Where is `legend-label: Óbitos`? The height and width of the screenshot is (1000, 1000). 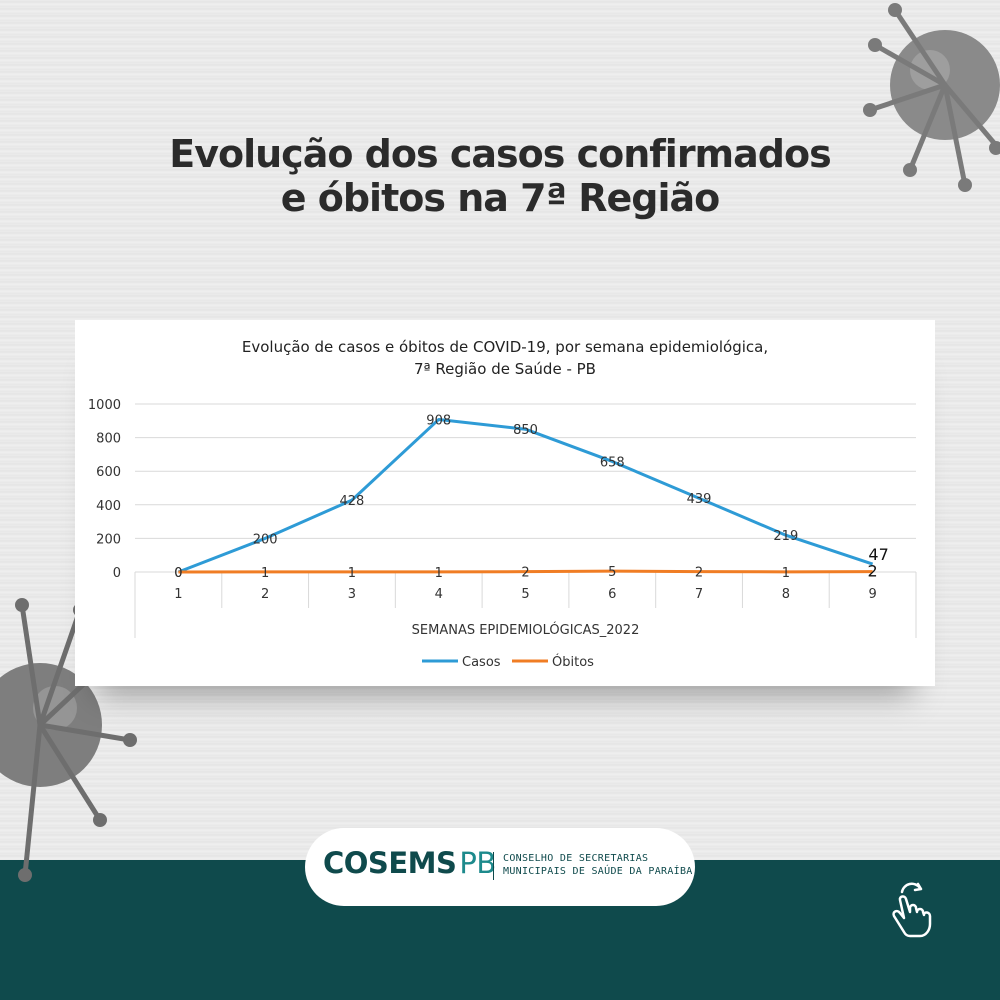 legend-label: Óbitos is located at coordinates (573, 662).